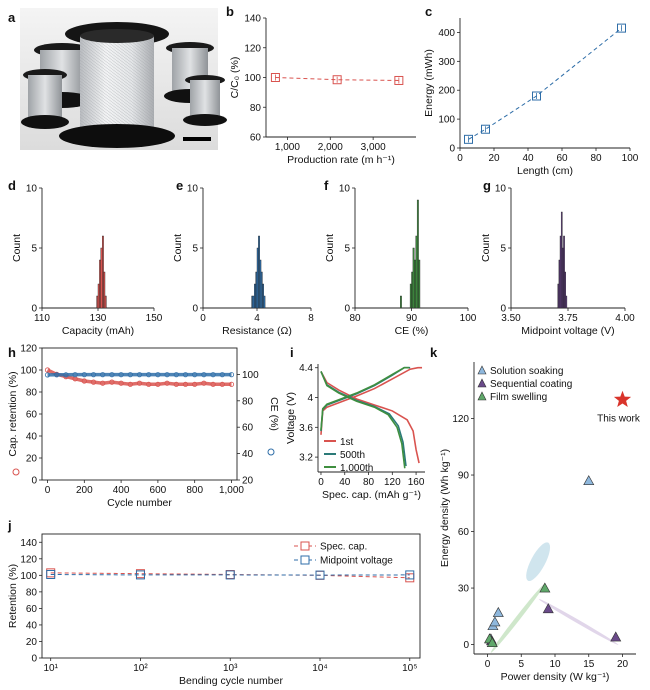  Describe the element at coordinates (12, 17) in the screenshot. I see `panel-letter-a: a` at that location.